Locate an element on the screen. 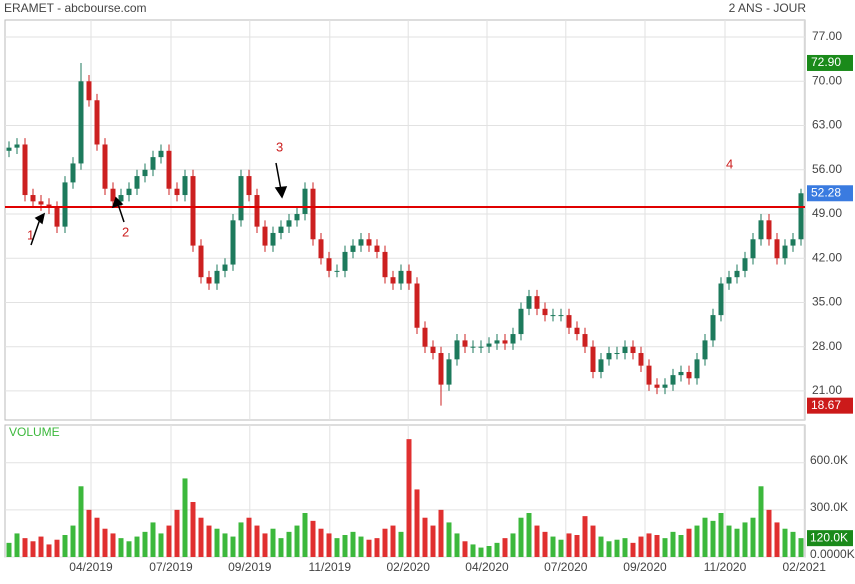 The height and width of the screenshot is (584, 855). price-tag-label: 18.67 is located at coordinates (826, 405).